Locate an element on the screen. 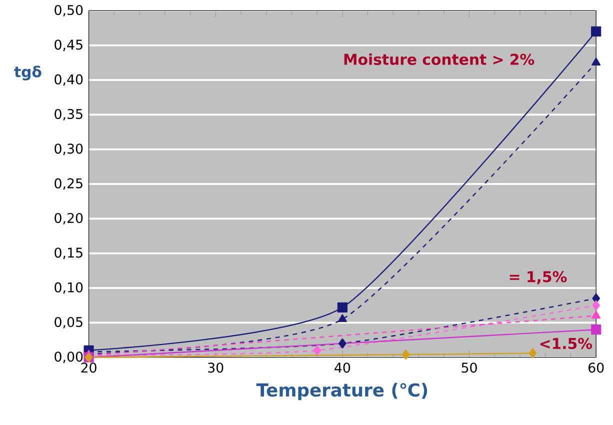 The image size is (613, 425). y-tick-label: 0,40 is located at coordinates (68, 80).